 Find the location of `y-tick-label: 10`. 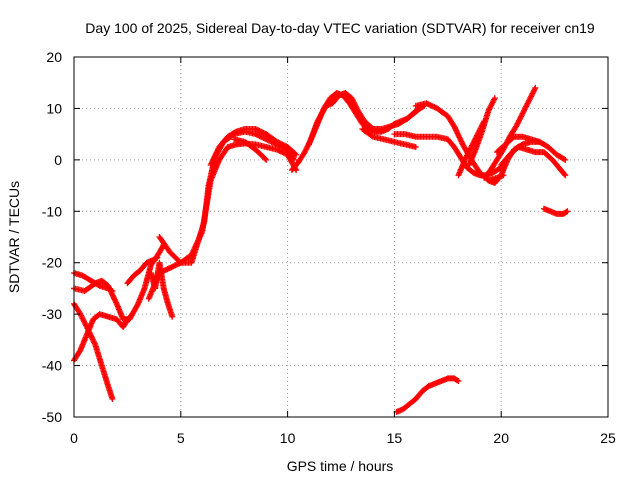

y-tick-label: 10 is located at coordinates (54, 108).